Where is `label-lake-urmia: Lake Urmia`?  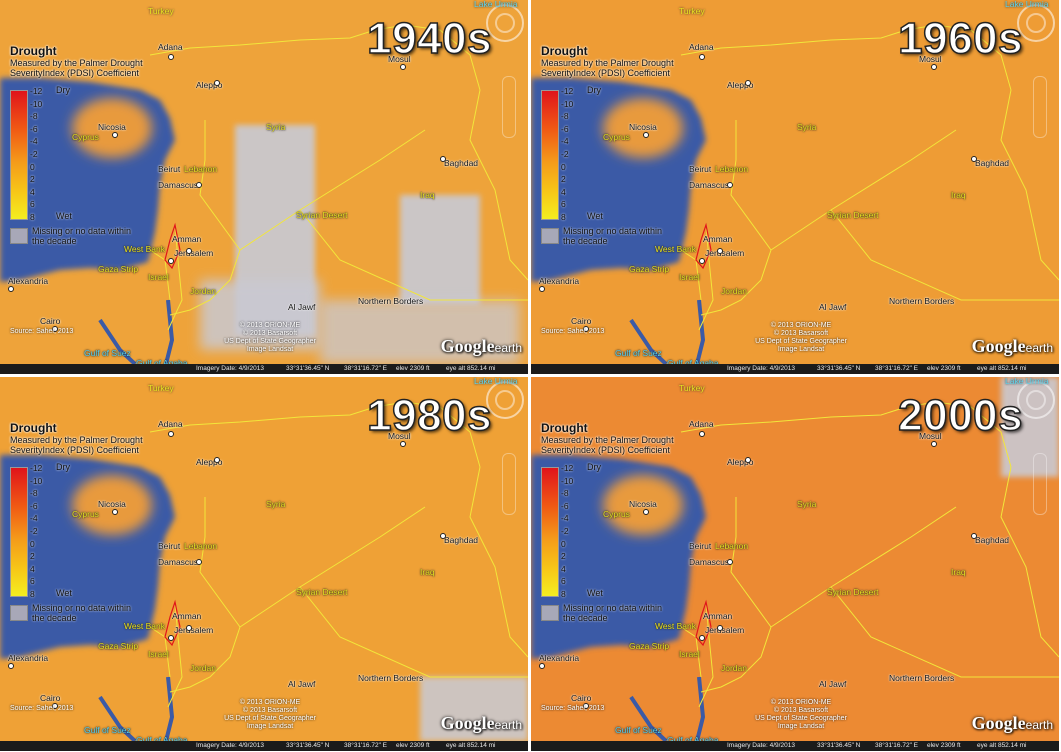
label-lake-urmia: Lake Urmia is located at coordinates (496, 4).